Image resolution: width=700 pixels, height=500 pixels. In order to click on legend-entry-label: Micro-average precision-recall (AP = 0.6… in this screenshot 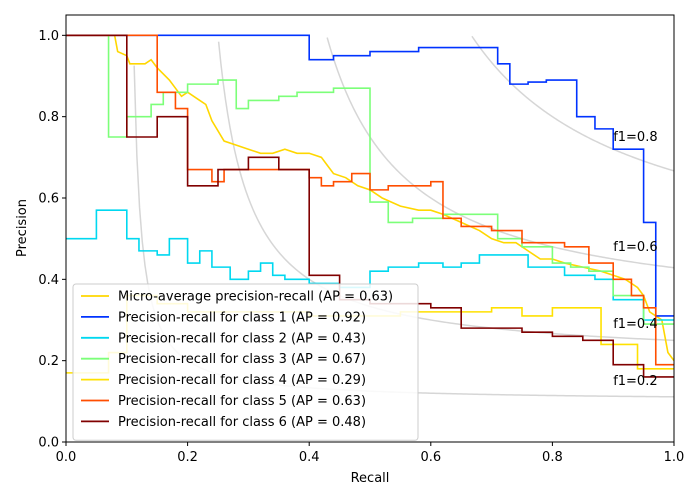, I will do `click(255, 297)`.